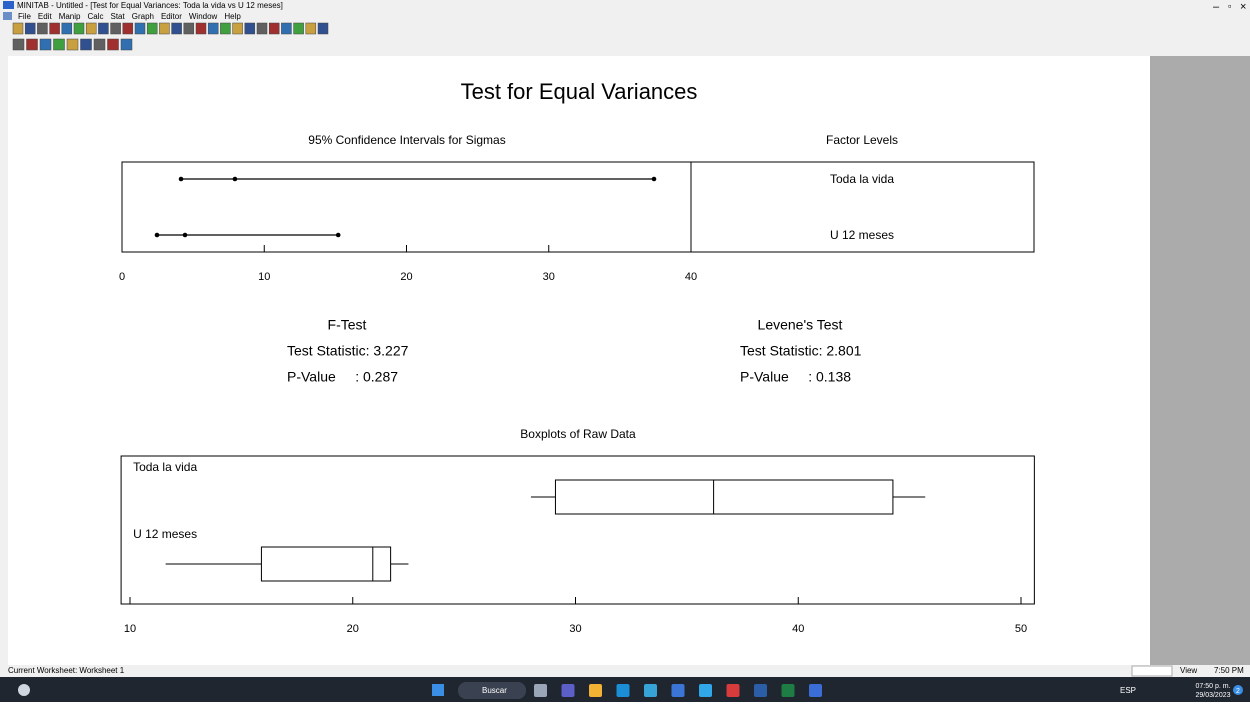 This screenshot has width=1250, height=707. I want to click on plot-frame, so click(578, 207).